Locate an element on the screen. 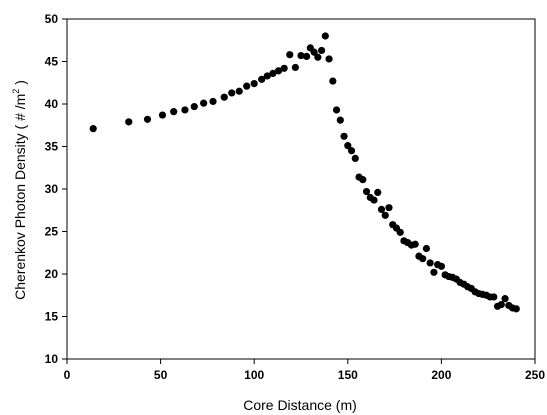 This screenshot has width=547, height=415. y-tick-label: 50 is located at coordinates (52, 19).